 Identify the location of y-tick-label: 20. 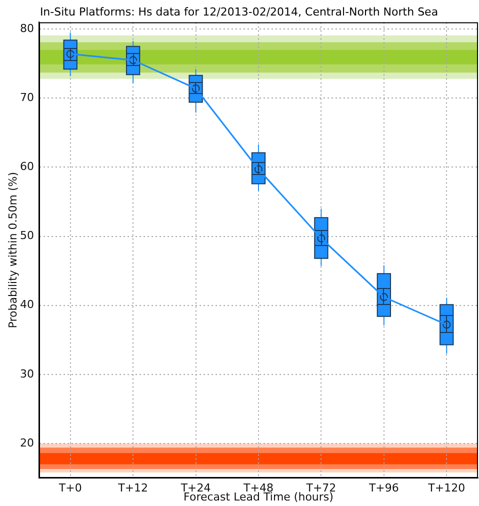
(27, 443).